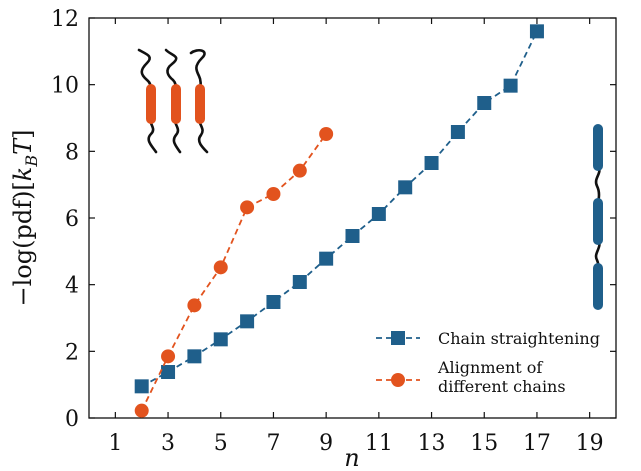 Image resolution: width=641 pixels, height=471 pixels. I want to click on y-axis-label-prefix: −log(pdf)[, so click(23, 243).